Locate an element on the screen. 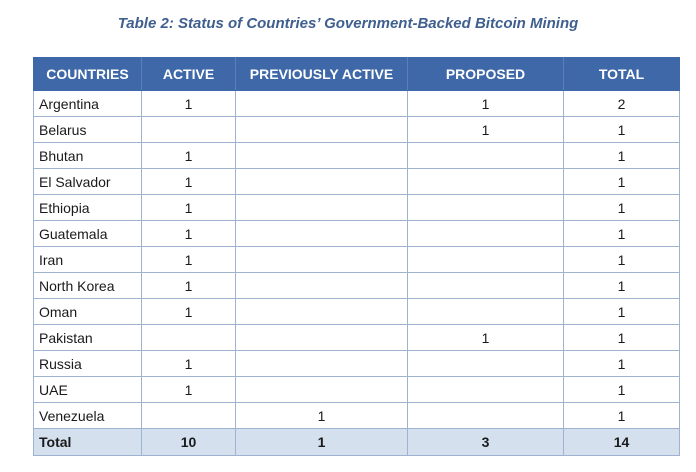 The image size is (696, 472). previously-active-cell: 1 is located at coordinates (321, 415).